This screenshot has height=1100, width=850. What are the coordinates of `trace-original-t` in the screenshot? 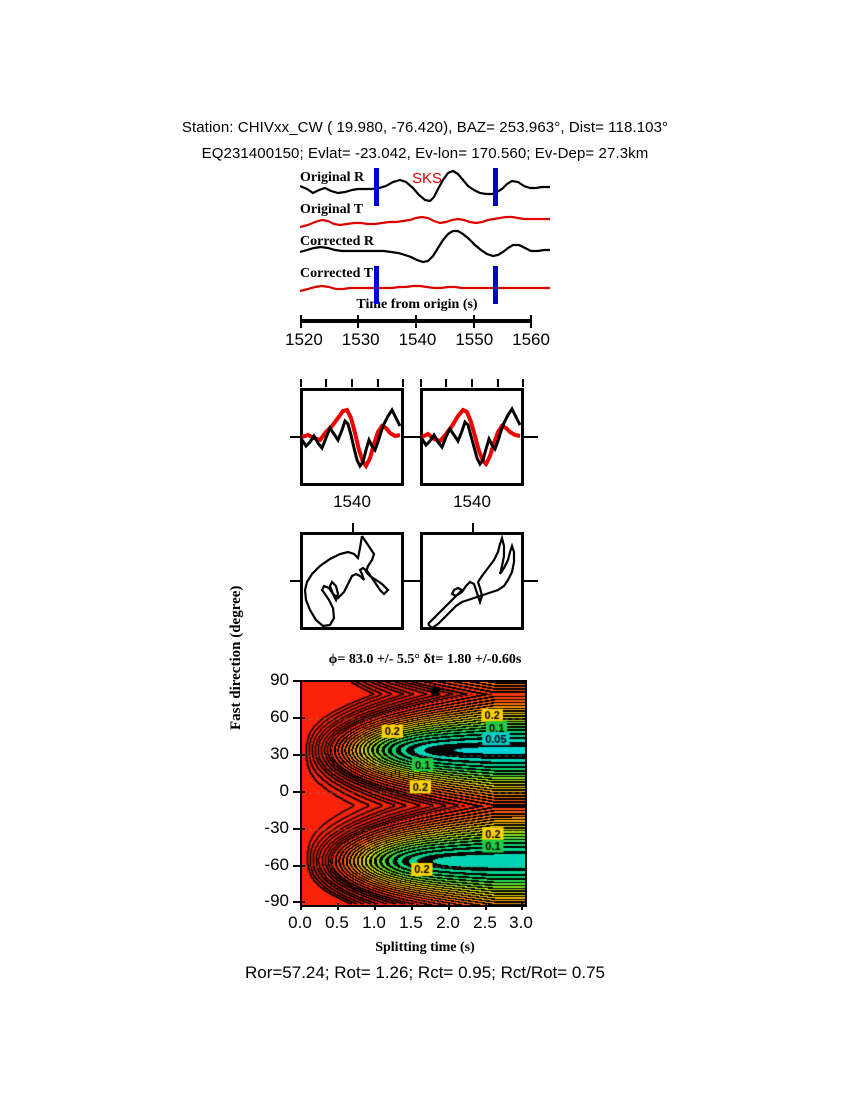 It's located at (425, 222).